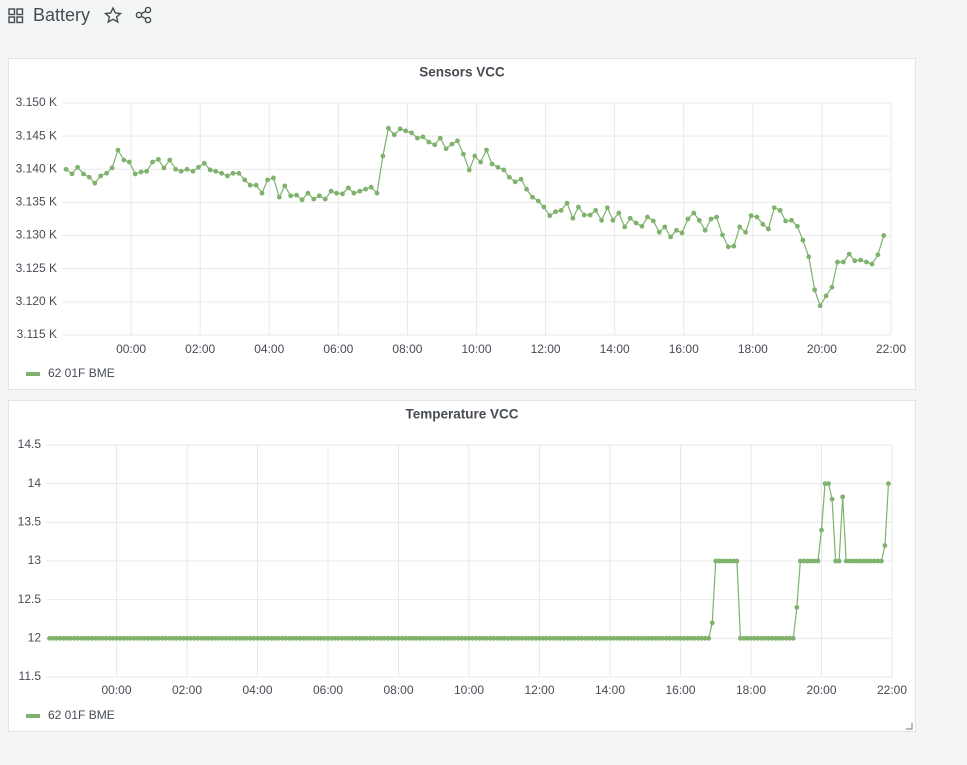  Describe the element at coordinates (37, 334) in the screenshot. I see `y-tick-label: 3.115 K` at that location.